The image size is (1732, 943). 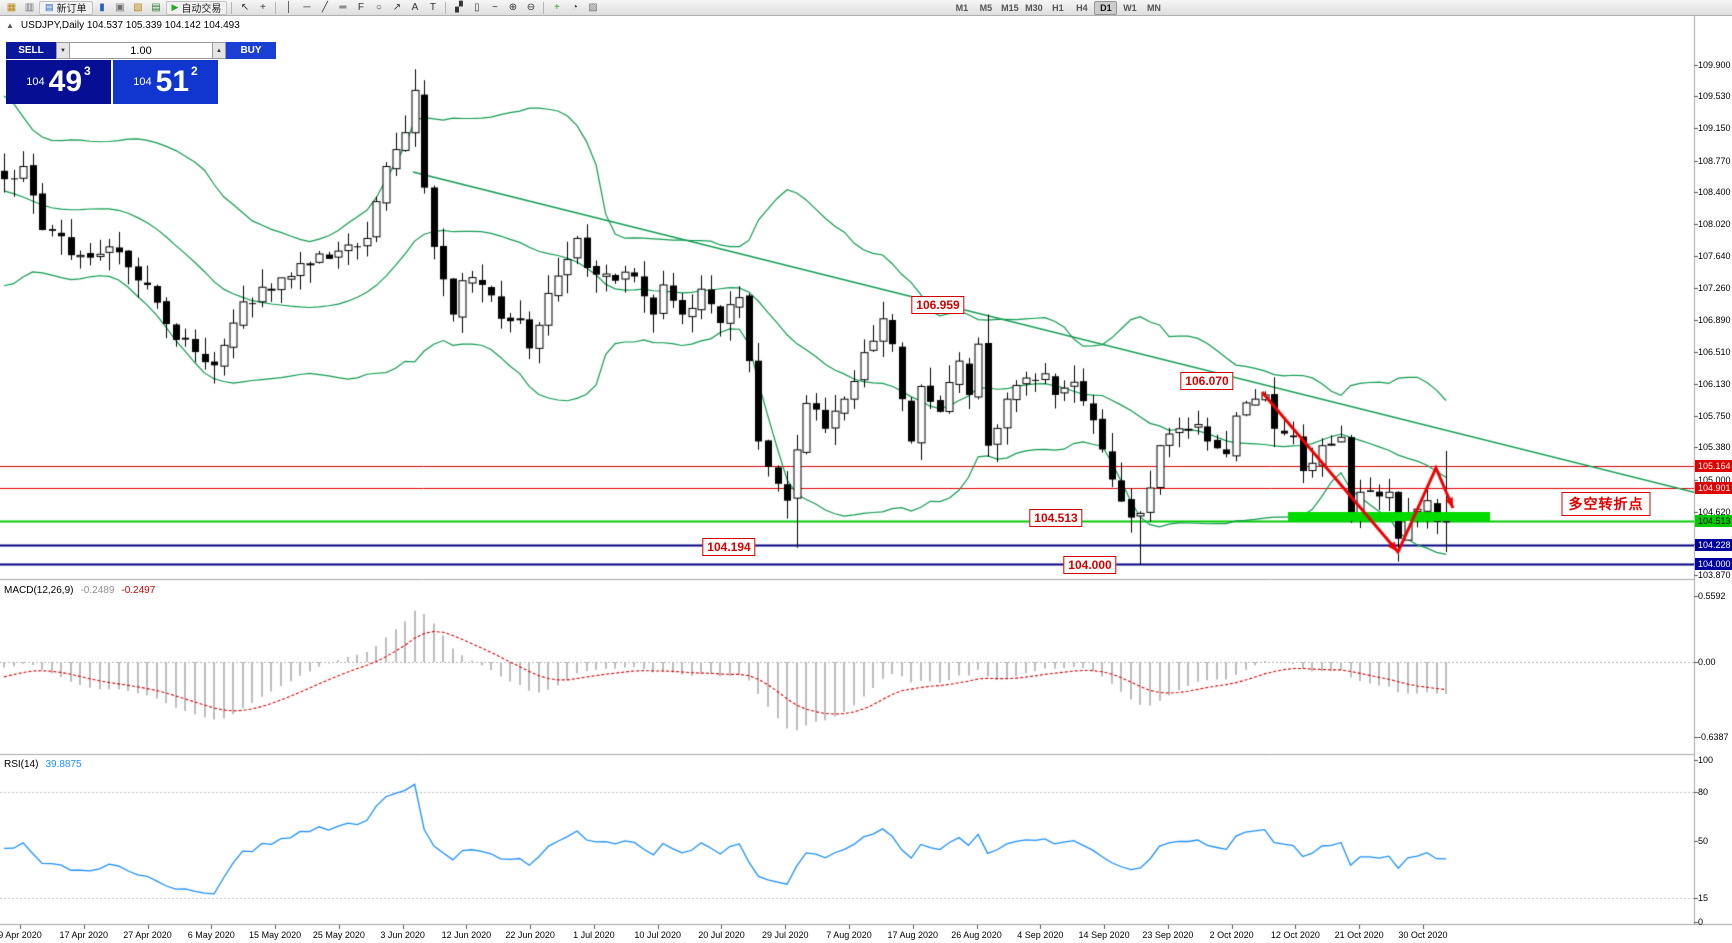 I want to click on timeframe-h1: H1, so click(x=1057, y=8).